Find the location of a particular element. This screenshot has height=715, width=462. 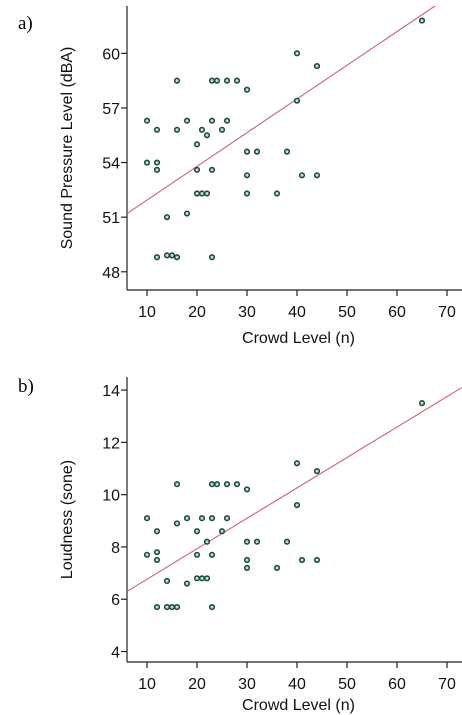

y-tick-label: 4 is located at coordinates (115, 653).